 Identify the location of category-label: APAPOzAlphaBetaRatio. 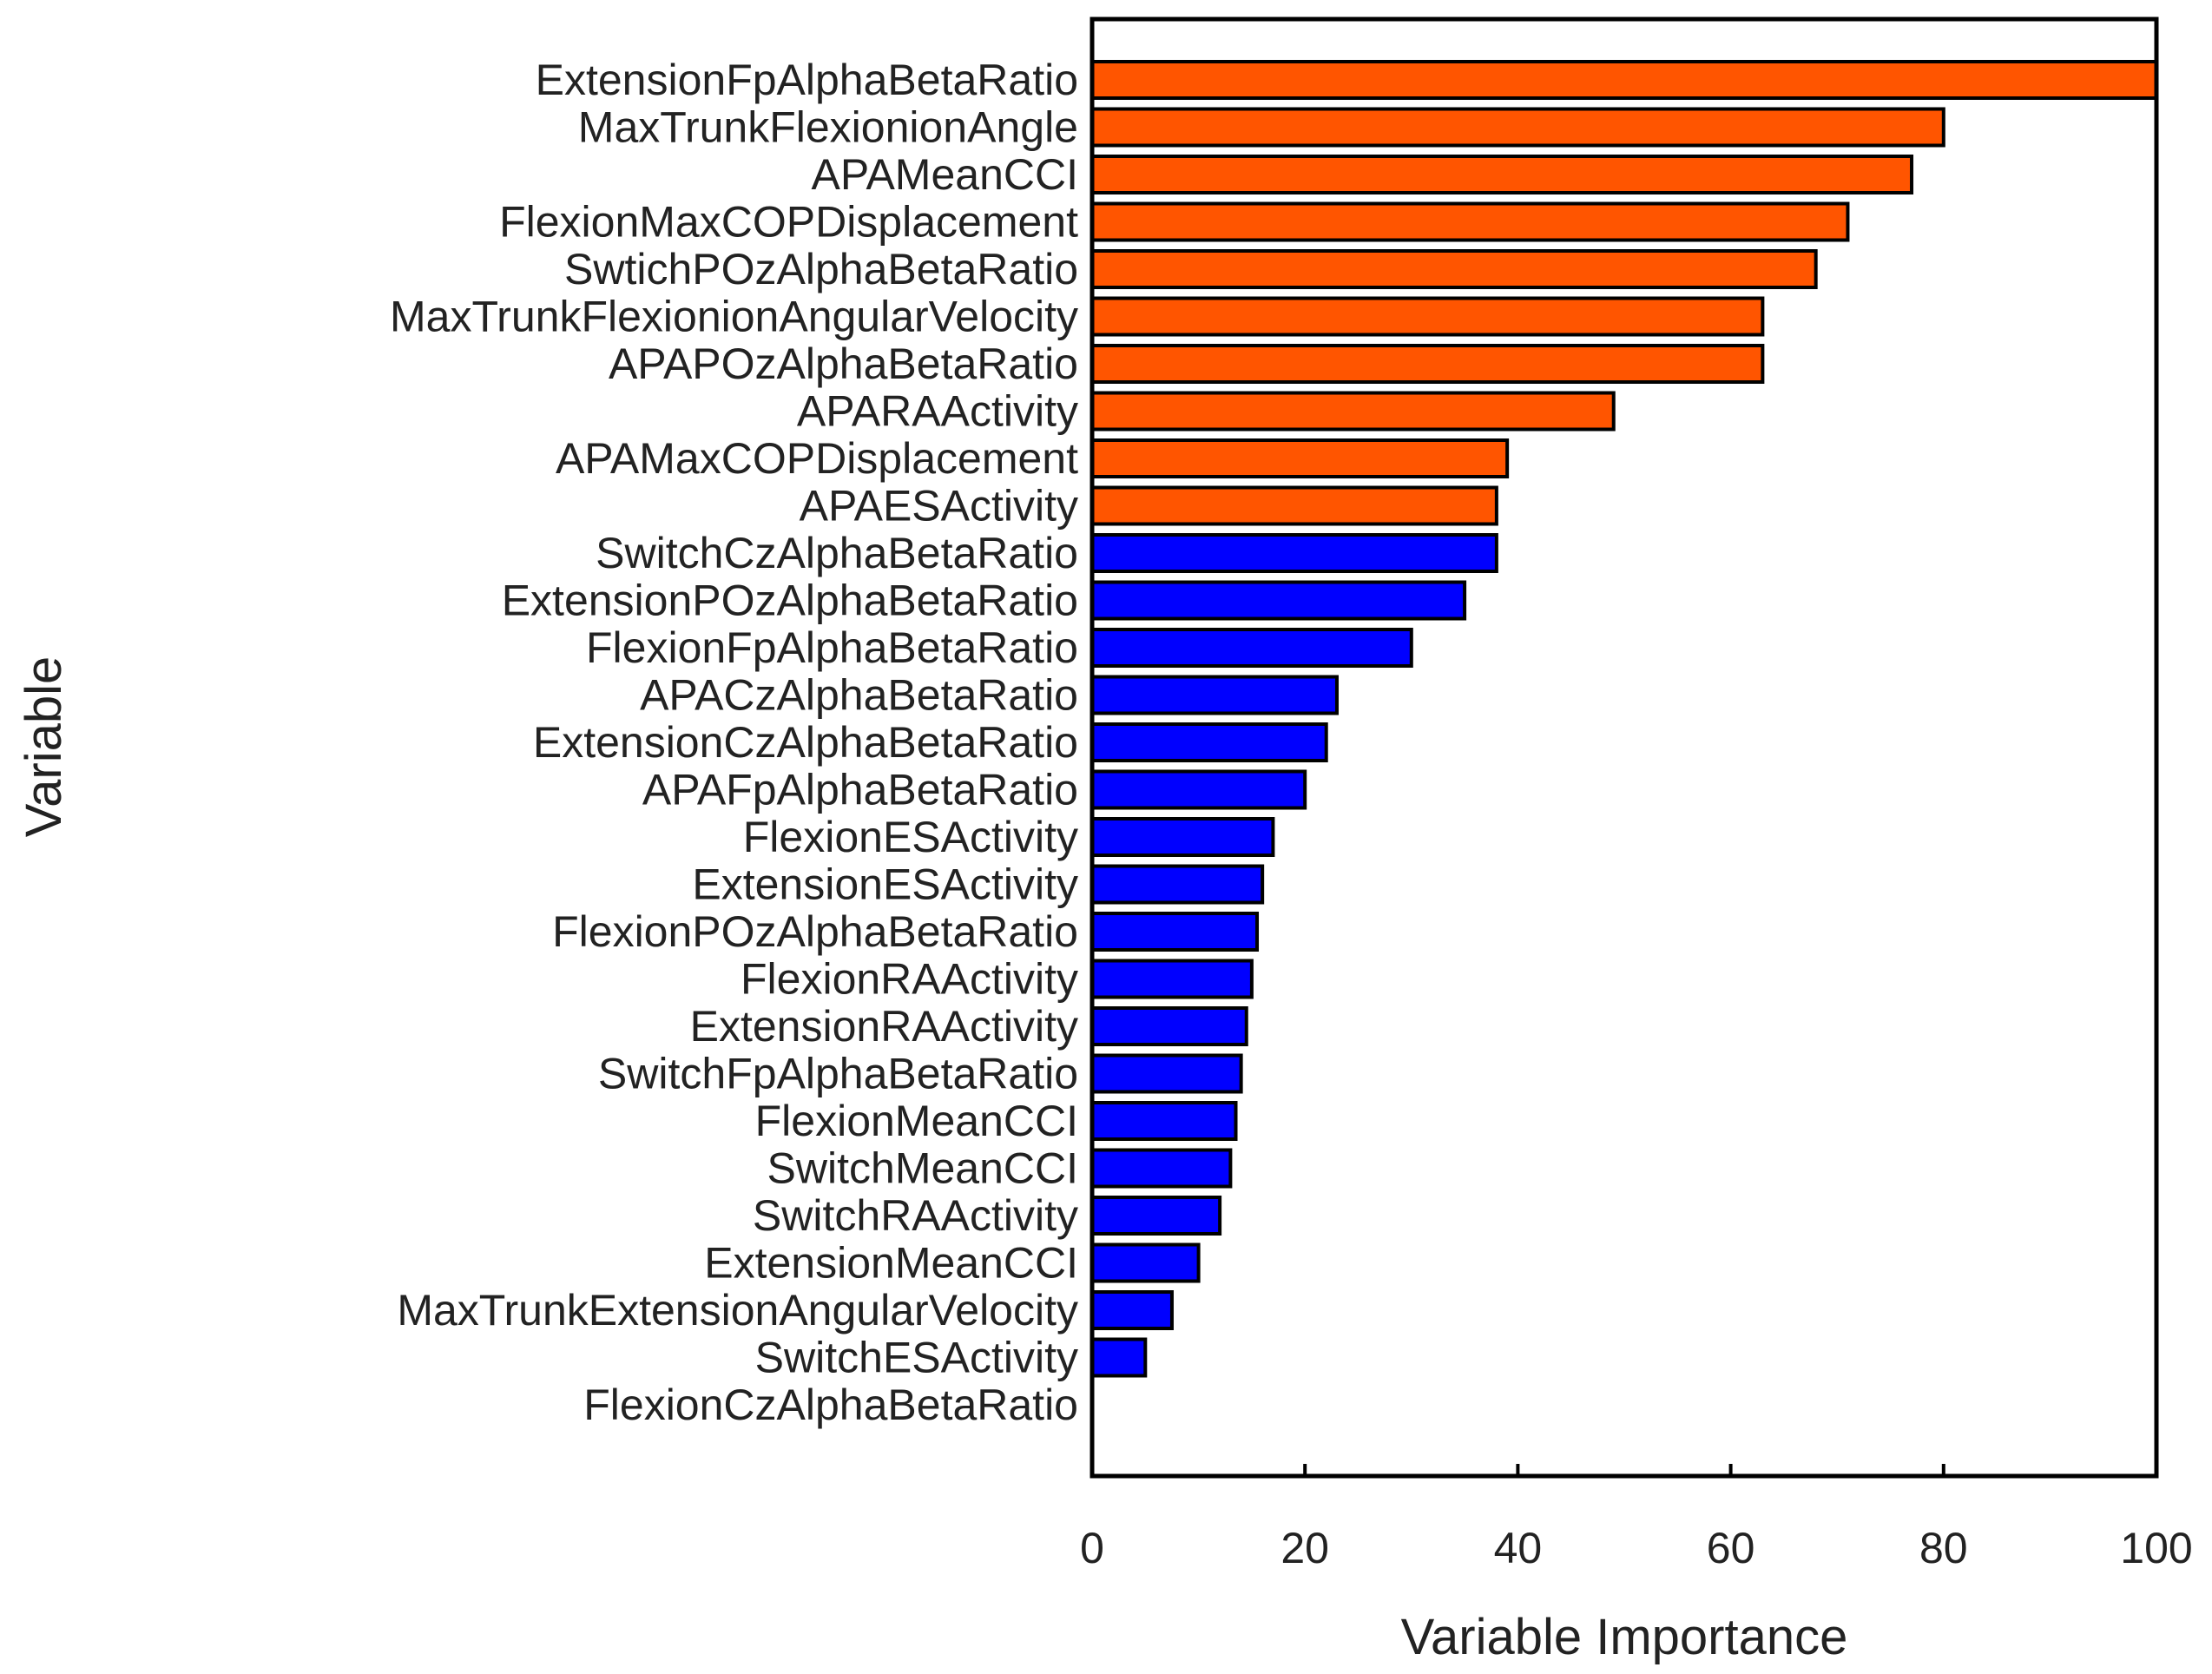
(843, 363).